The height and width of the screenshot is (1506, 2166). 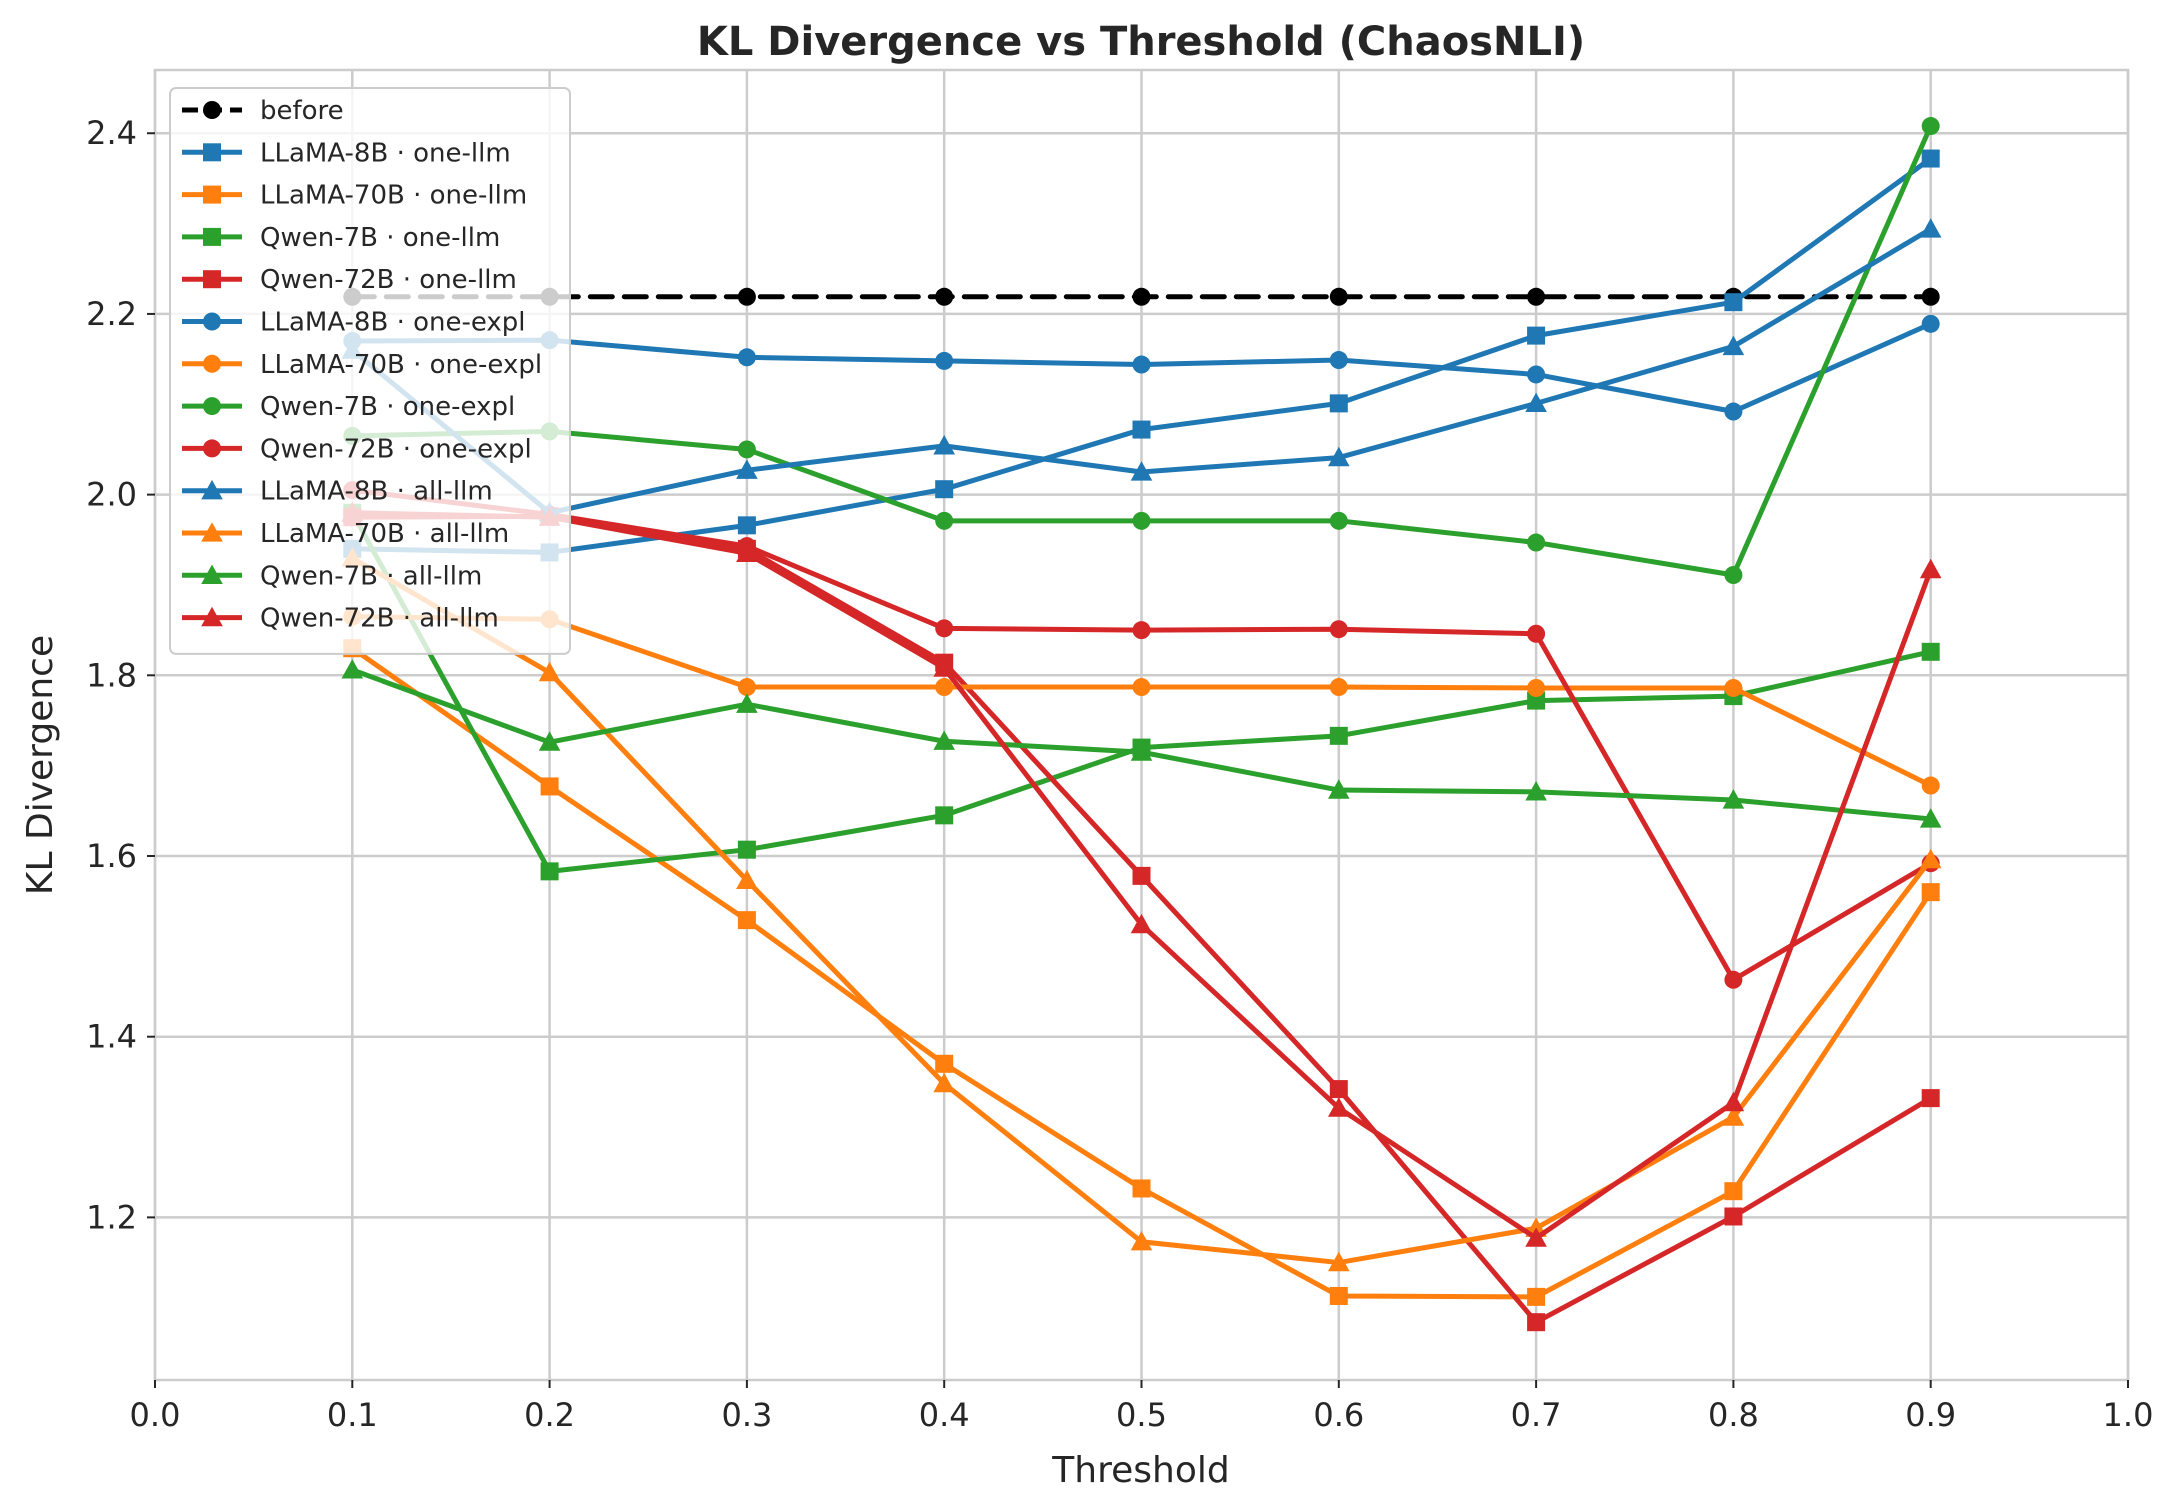 I want to click on x-tick-label: 1.0, so click(x=2128, y=1415).